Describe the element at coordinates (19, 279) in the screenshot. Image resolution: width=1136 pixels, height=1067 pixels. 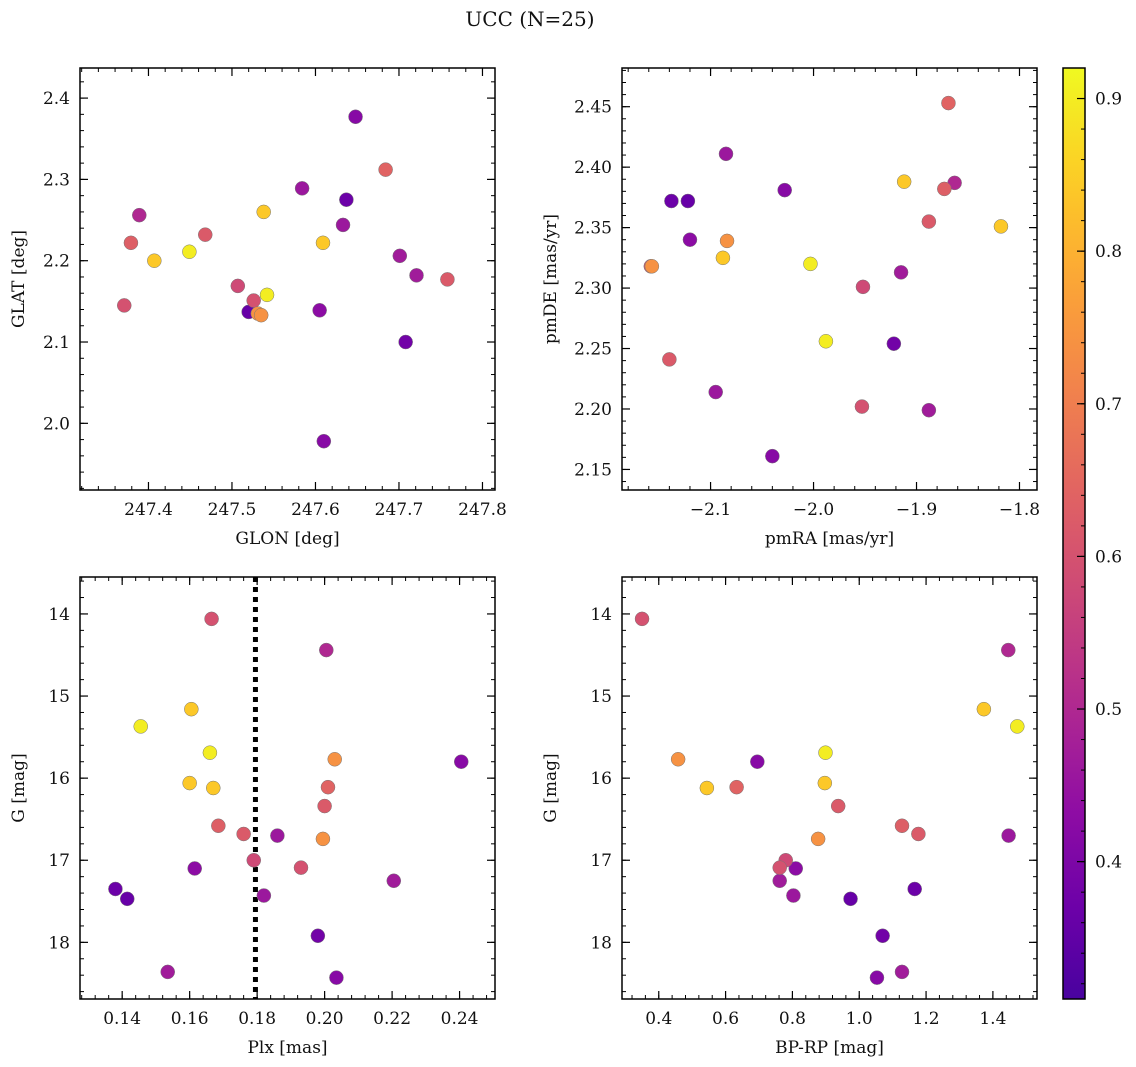
I see `y-axis-label: GLAT [deg]` at that location.